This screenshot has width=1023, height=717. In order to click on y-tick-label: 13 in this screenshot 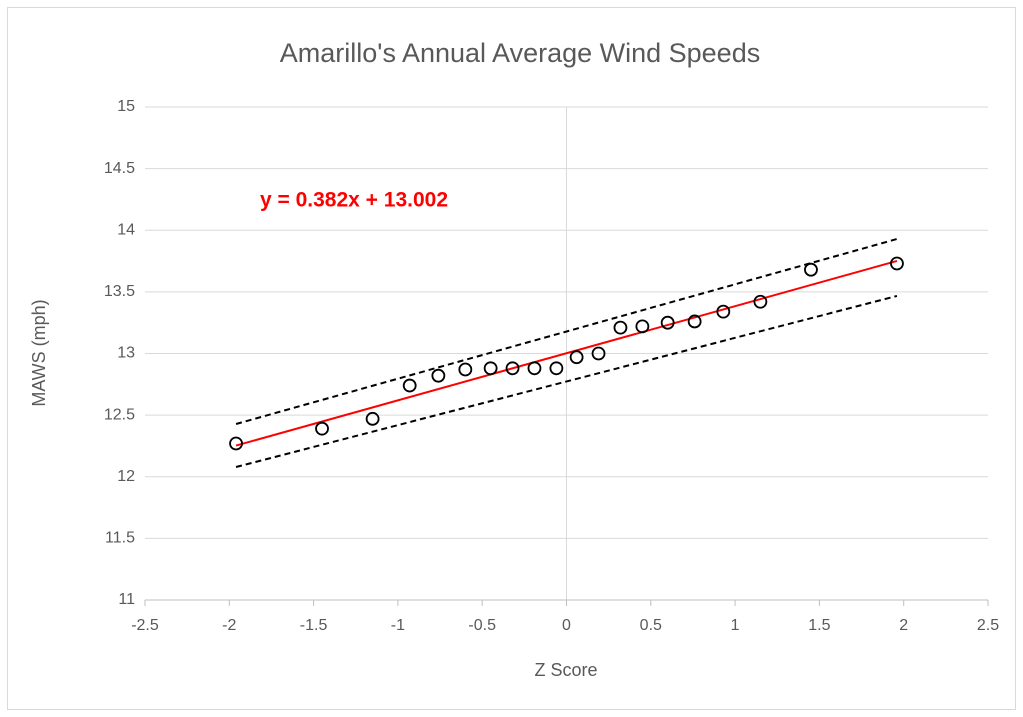, I will do `click(126, 353)`.